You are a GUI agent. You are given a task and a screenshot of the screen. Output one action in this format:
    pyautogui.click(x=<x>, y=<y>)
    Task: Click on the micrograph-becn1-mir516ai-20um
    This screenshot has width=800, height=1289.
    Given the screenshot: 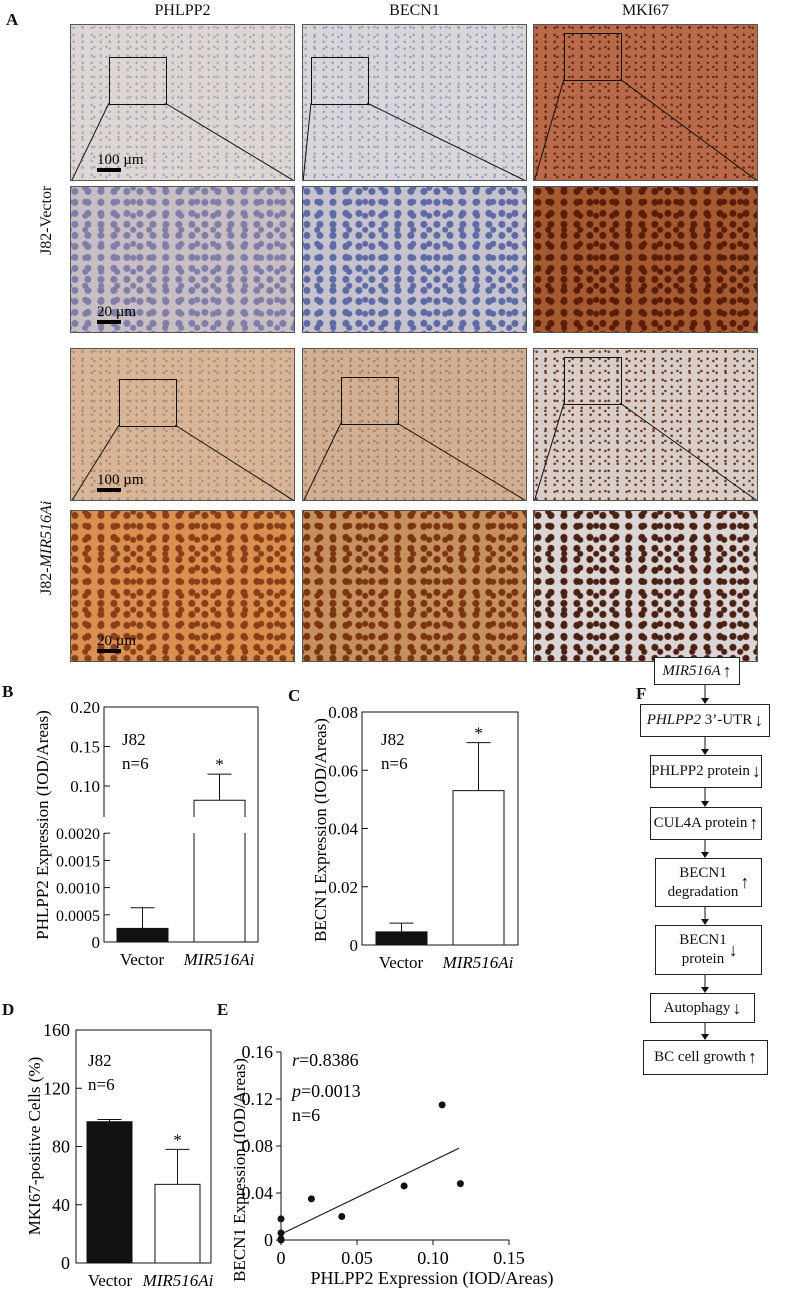 What is the action you would take?
    pyautogui.click(x=414, y=586)
    